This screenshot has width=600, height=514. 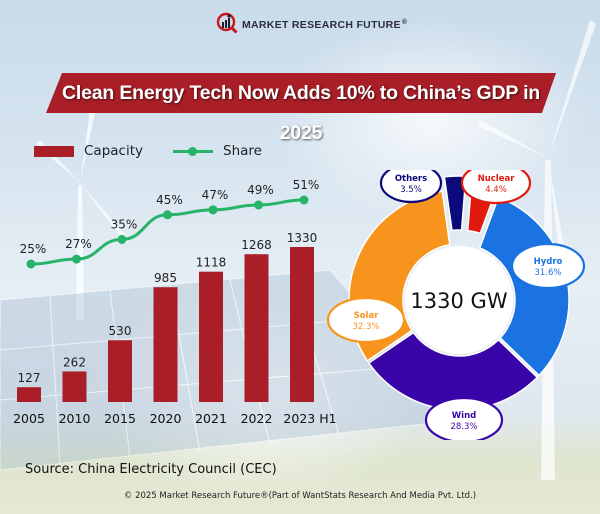 What do you see at coordinates (306, 185) in the screenshot?
I see `share-value-label: 51%` at bounding box center [306, 185].